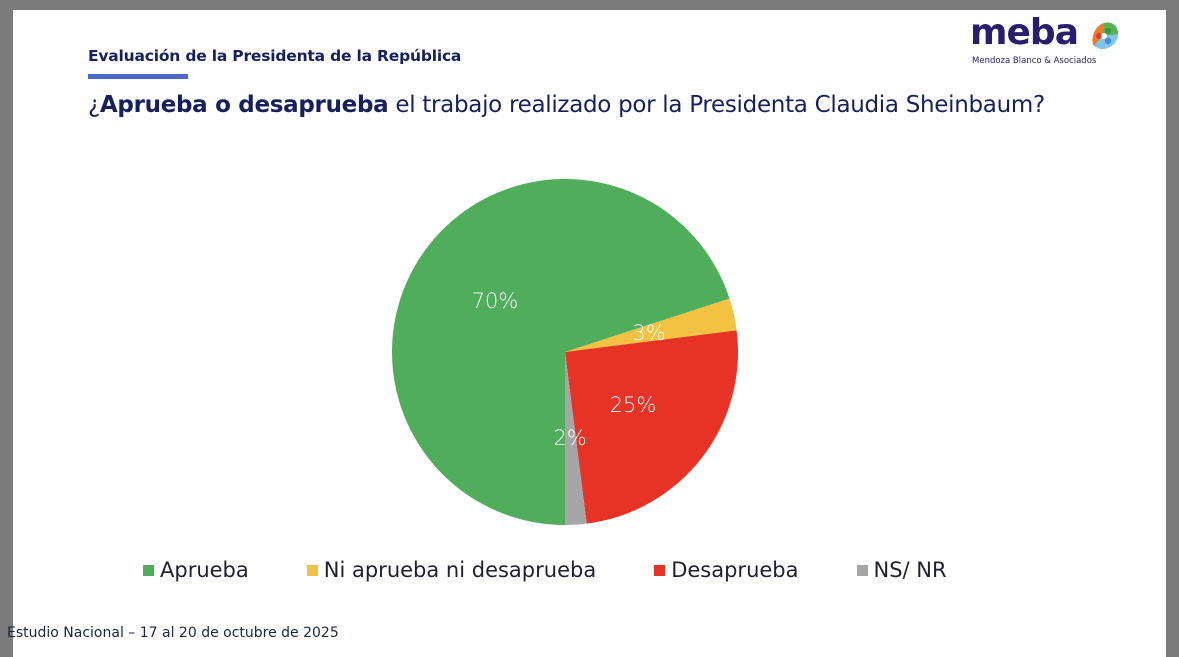  Describe the element at coordinates (1024, 32) in the screenshot. I see `logo-word: meba` at that location.